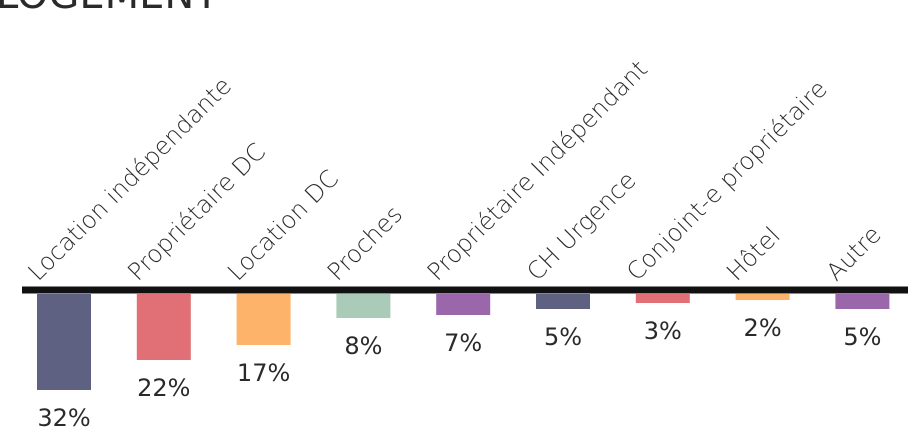 The width and height of the screenshot is (908, 435). Describe the element at coordinates (365, 243) in the screenshot. I see `category-label: Proches` at that location.